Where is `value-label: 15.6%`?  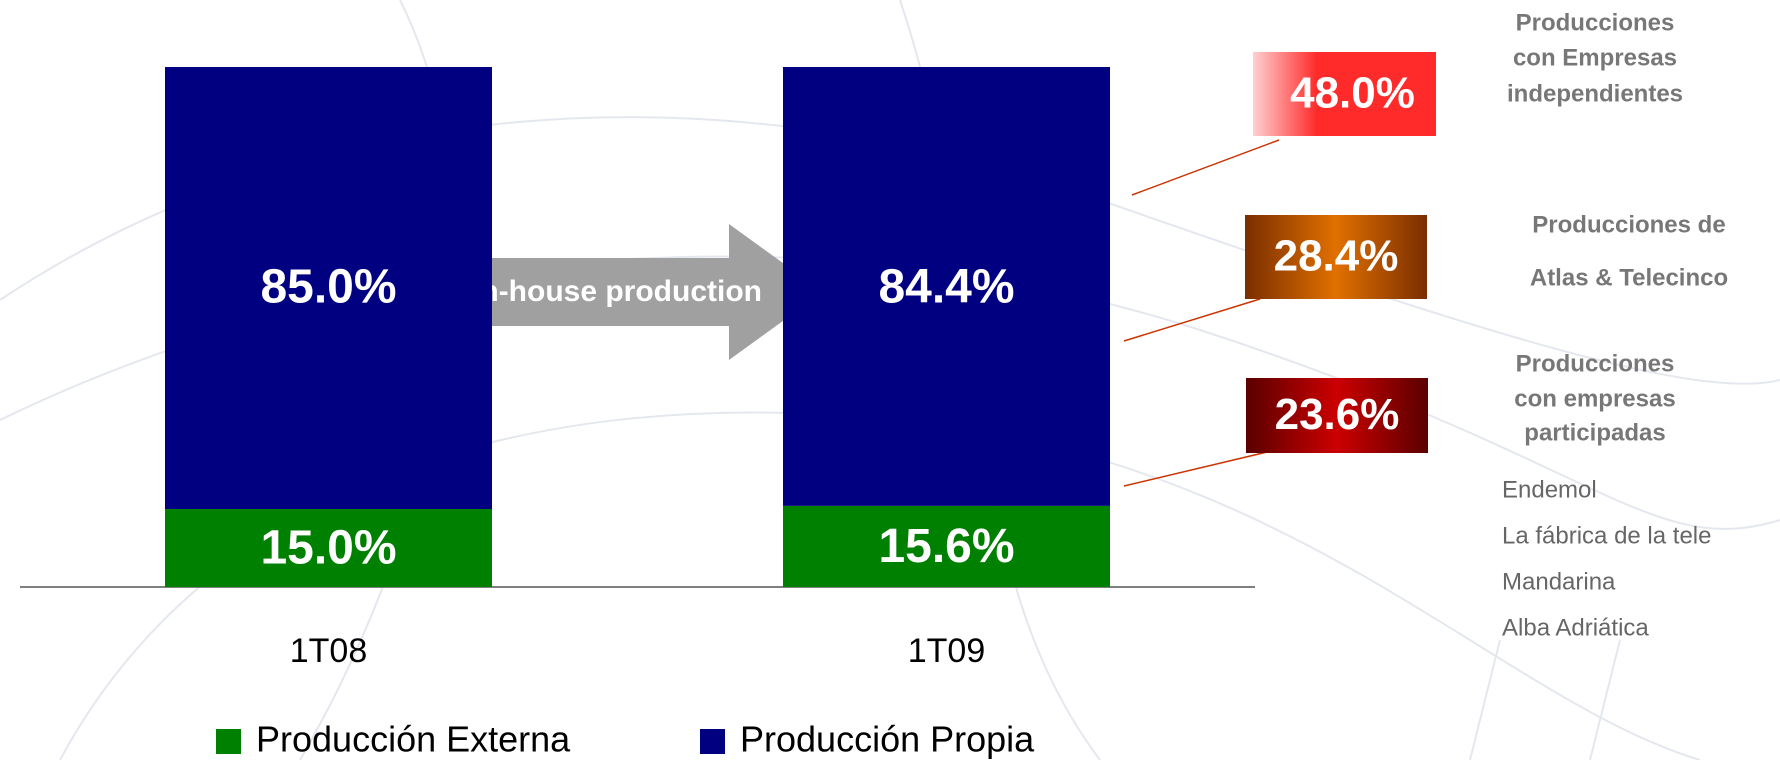
value-label: 15.6% is located at coordinates (946, 546).